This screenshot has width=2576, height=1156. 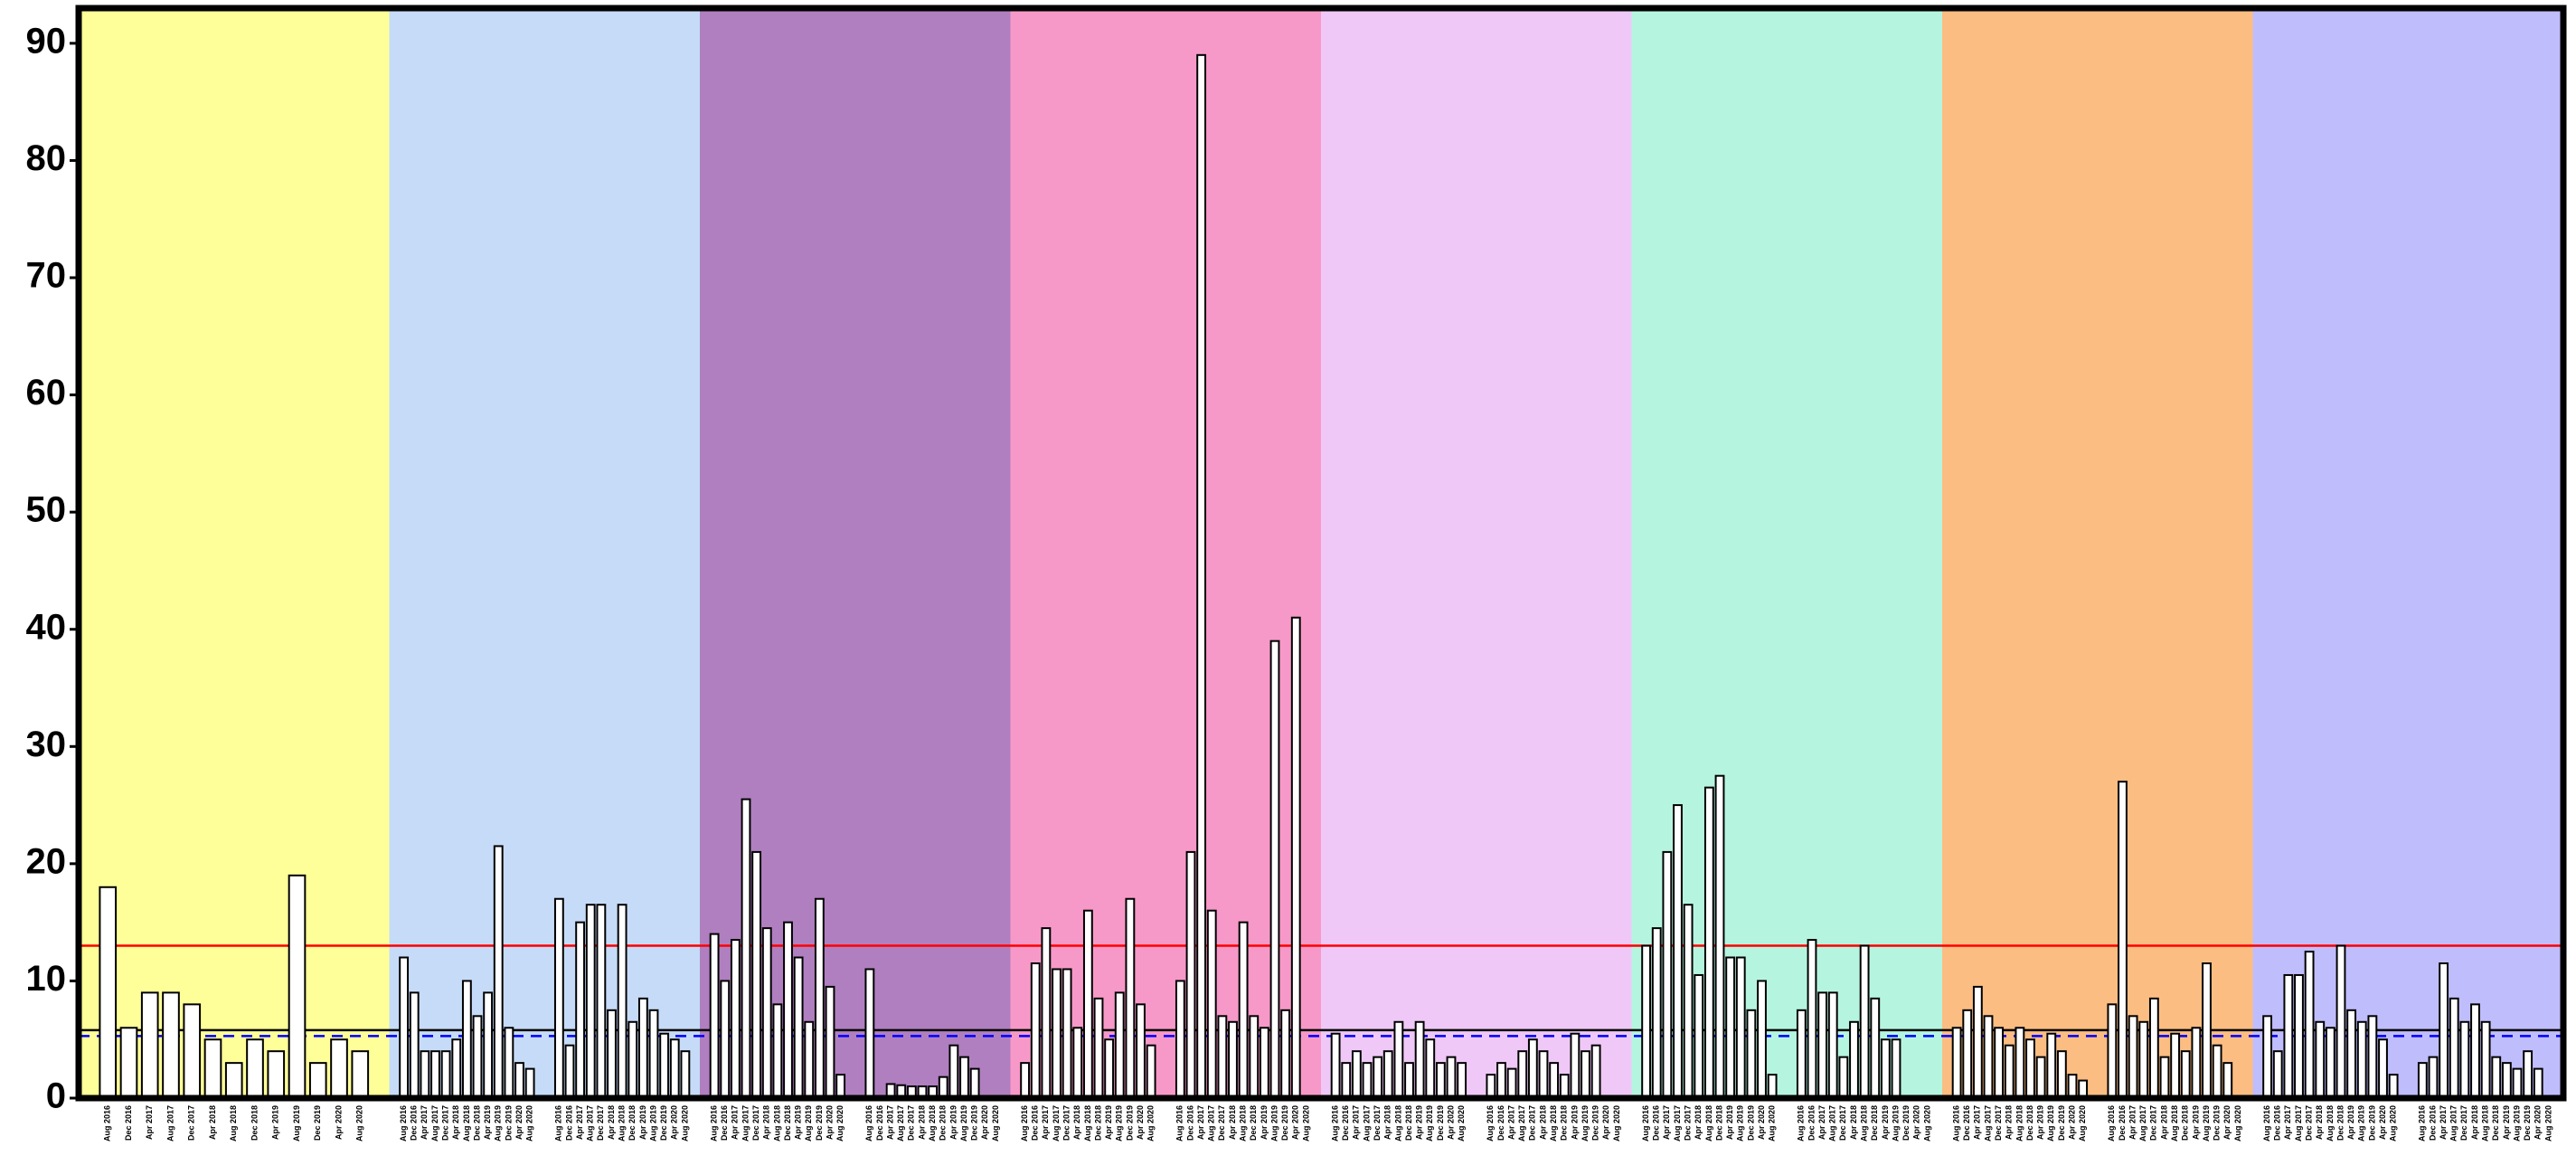 I want to click on y-tick-label: 0, so click(x=56, y=1096).